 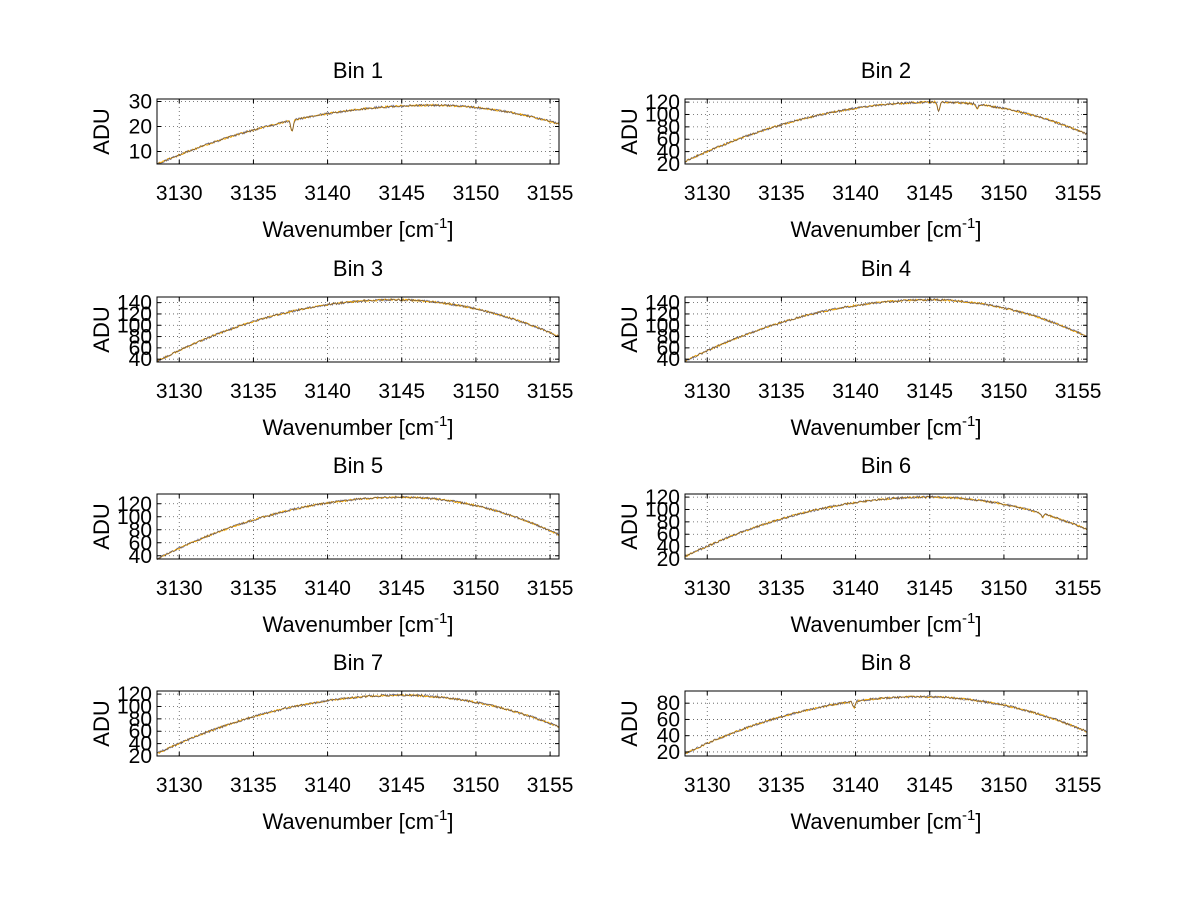 What do you see at coordinates (886, 268) in the screenshot?
I see `subplot-title: Bin 4` at bounding box center [886, 268].